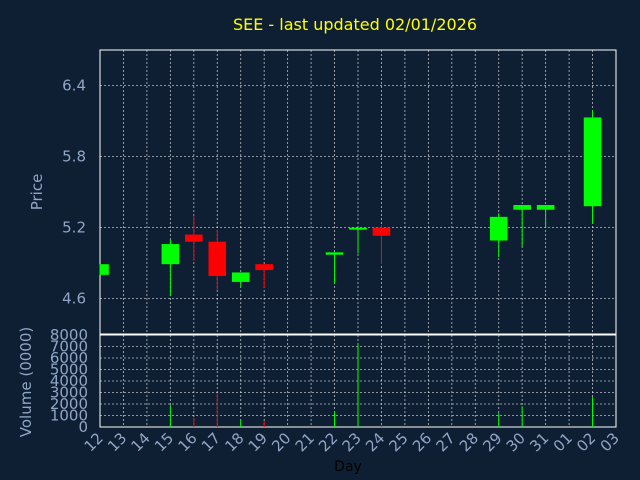 This screenshot has height=480, width=640. What do you see at coordinates (74, 299) in the screenshot?
I see `price-tick-label: 4.6` at bounding box center [74, 299].